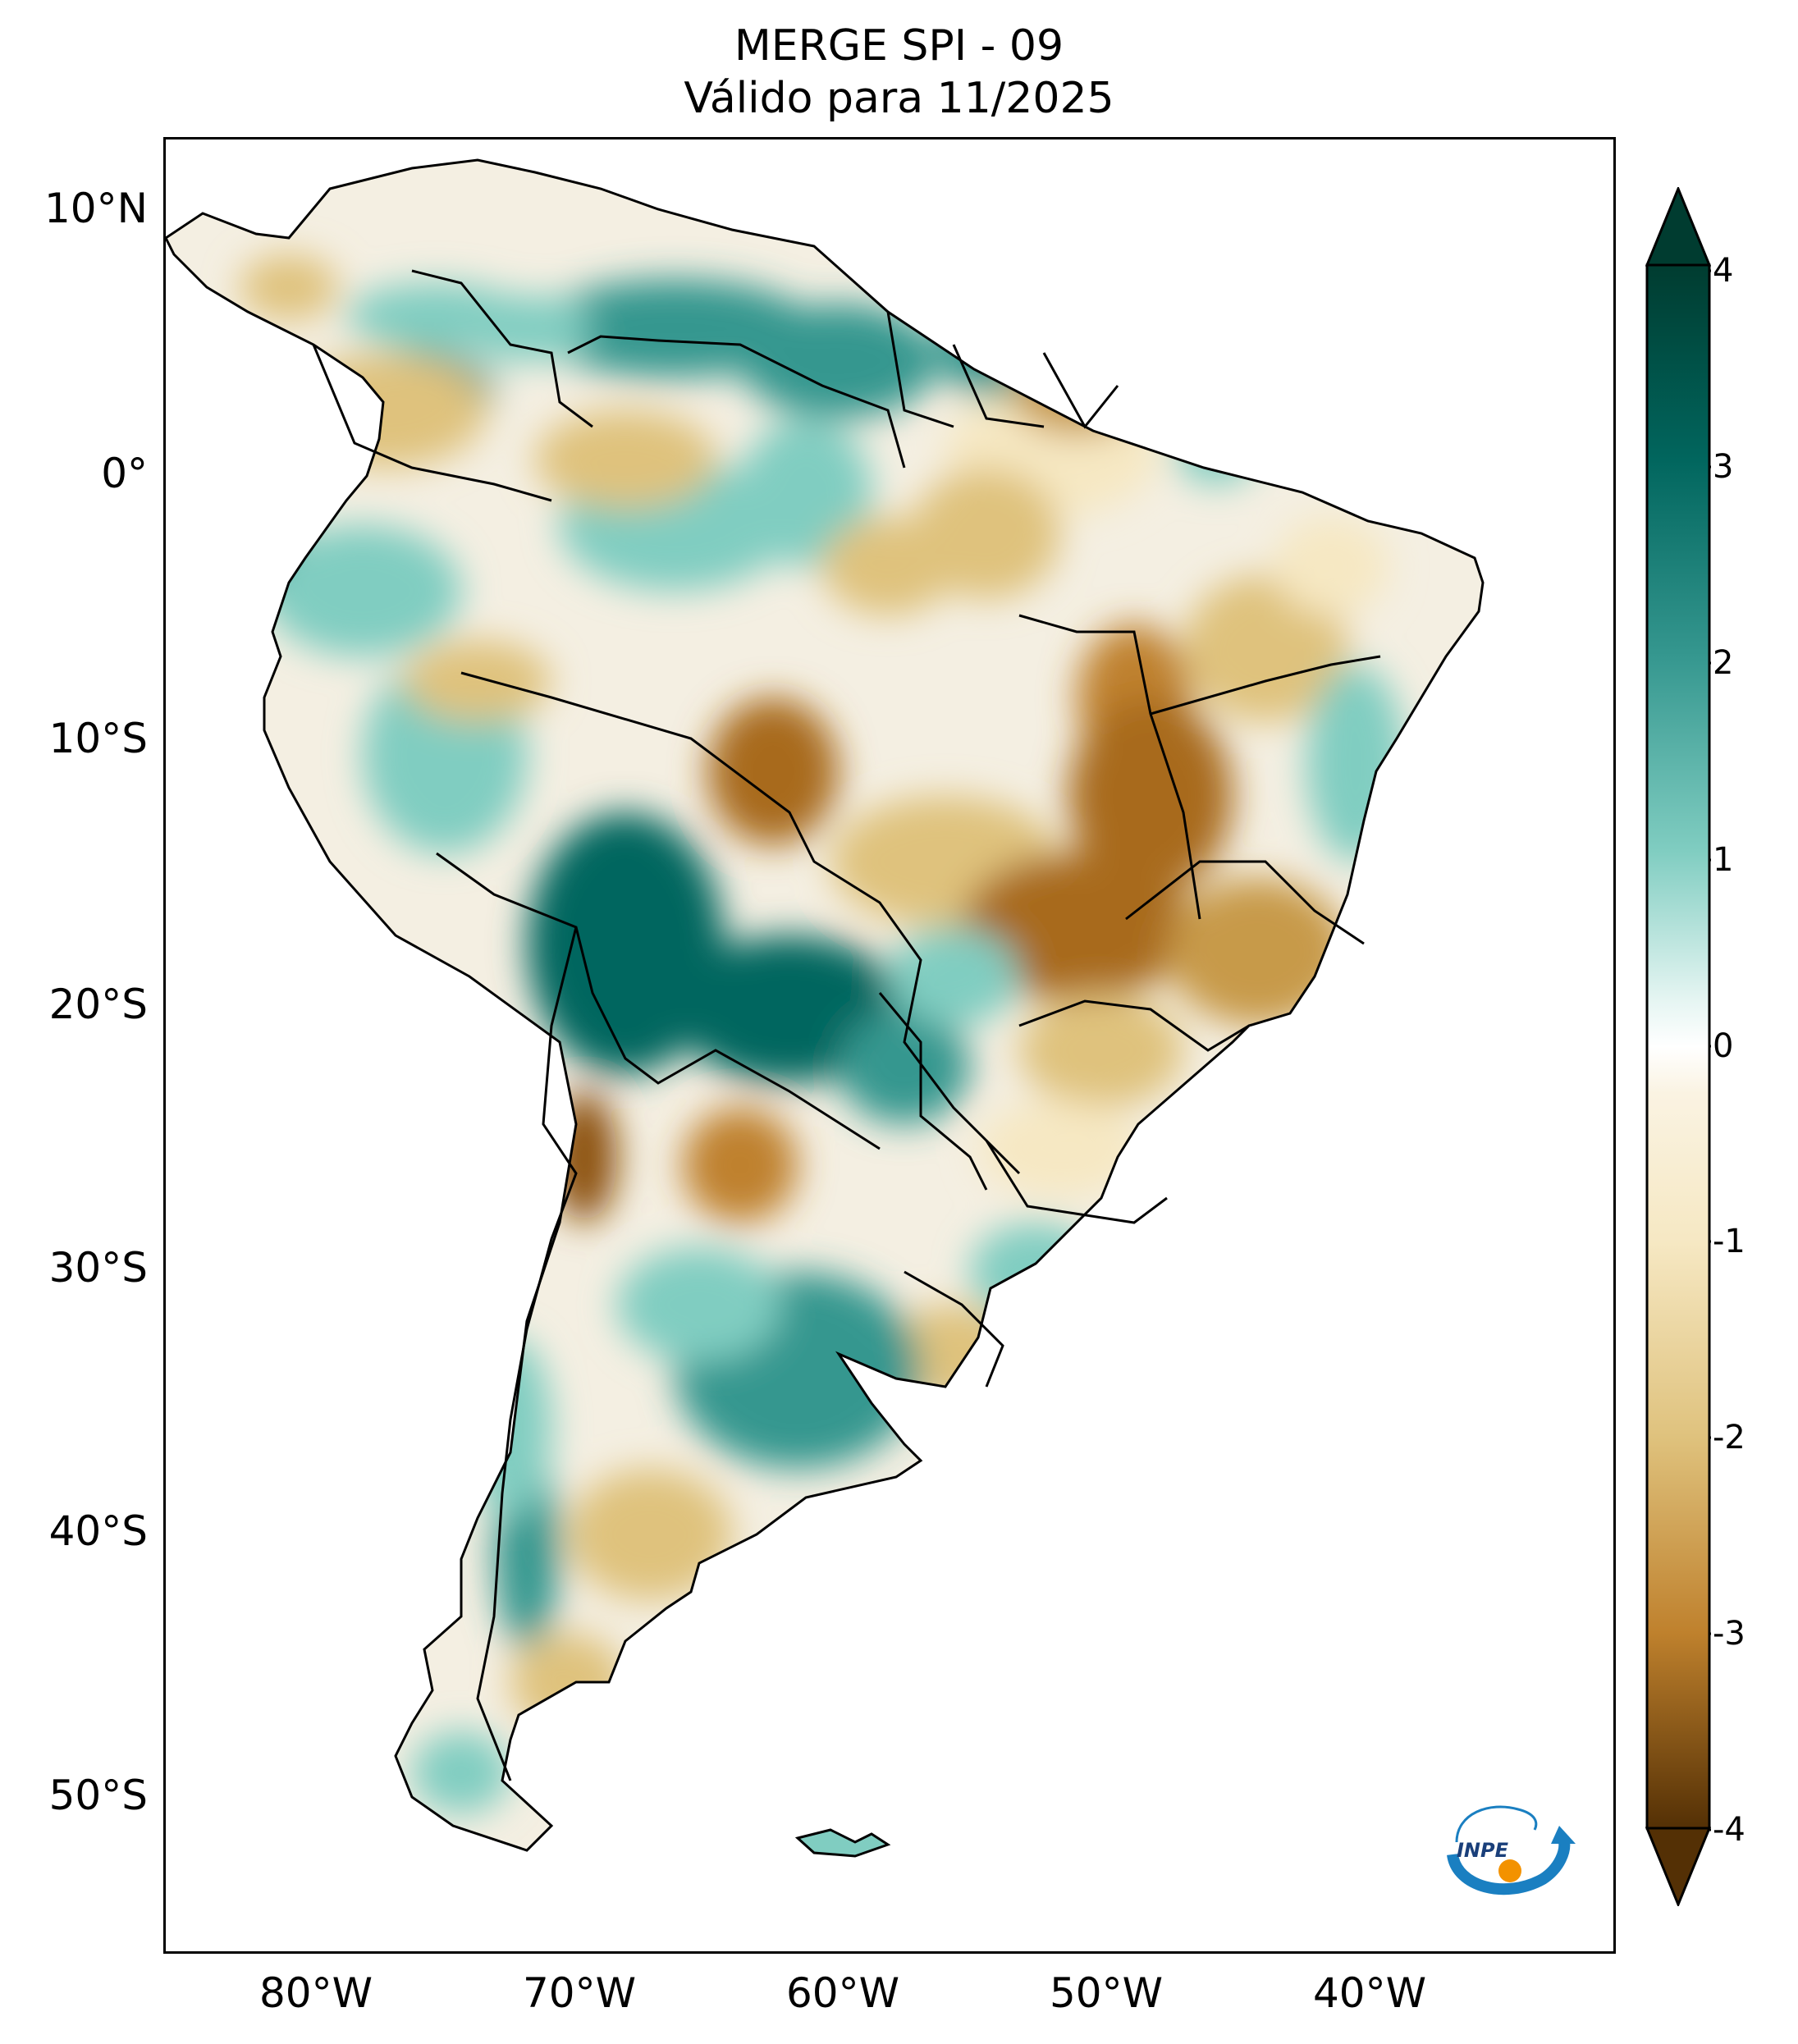 This screenshot has height=2044, width=1798. Describe the element at coordinates (1109, 767) in the screenshot. I see `state-borders-north` at that location.